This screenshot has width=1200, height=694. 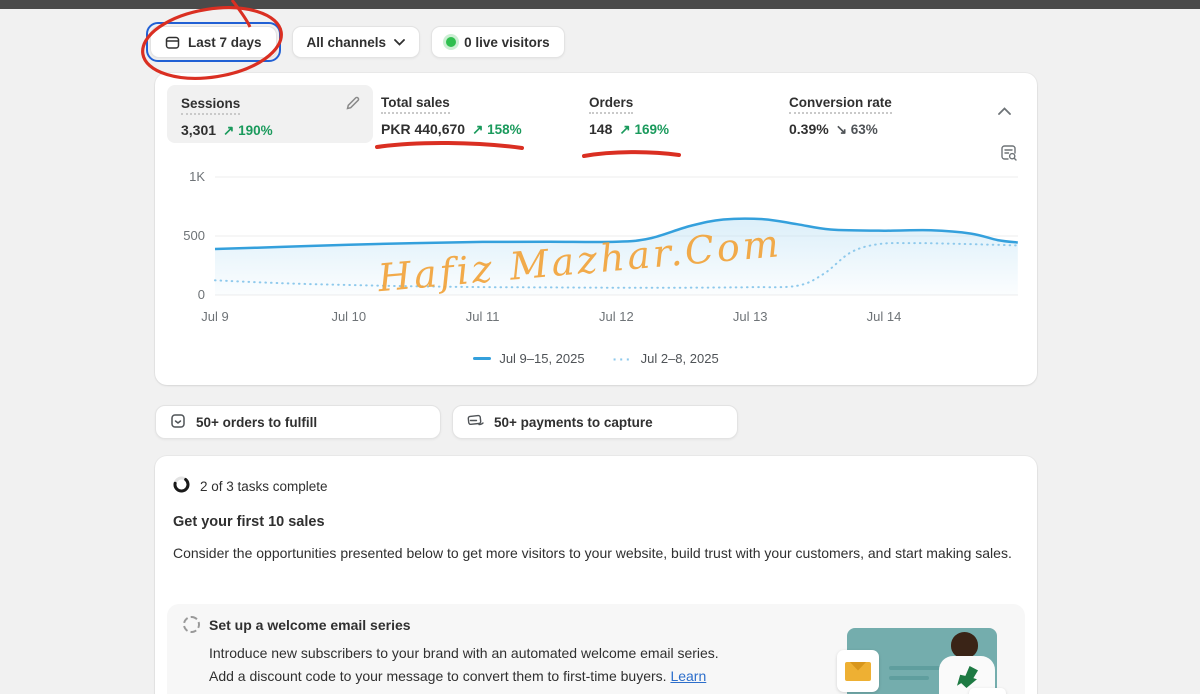 What do you see at coordinates (644, 129) in the screenshot?
I see `metric-orders-delta: ↗ 169%` at bounding box center [644, 129].